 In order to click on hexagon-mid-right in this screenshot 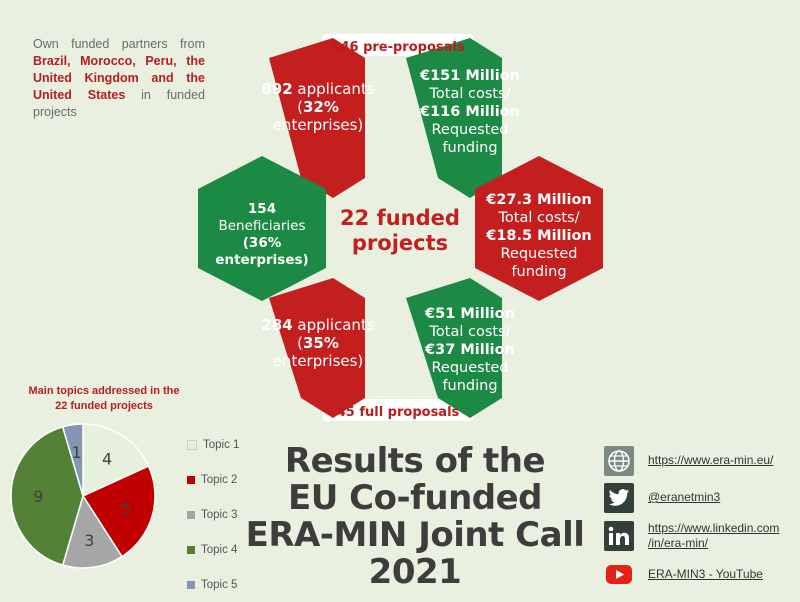, I will do `click(539, 228)`.